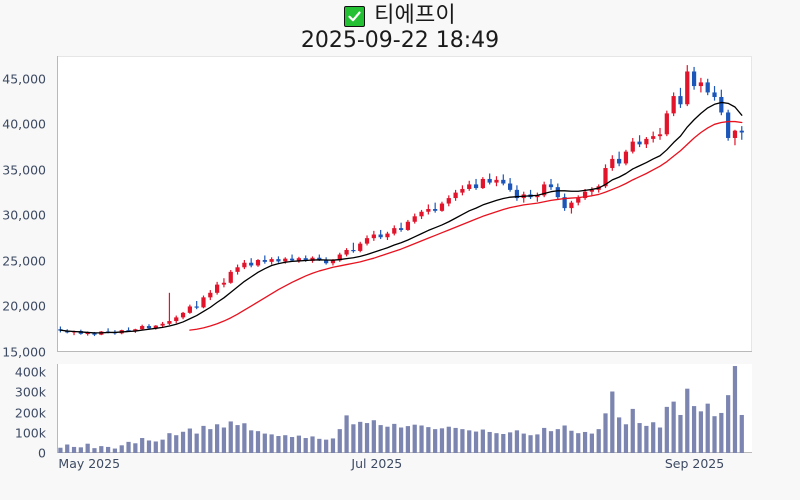 Image resolution: width=800 pixels, height=500 pixels. I want to click on price-y-tick-label: 40,000, so click(24, 124).